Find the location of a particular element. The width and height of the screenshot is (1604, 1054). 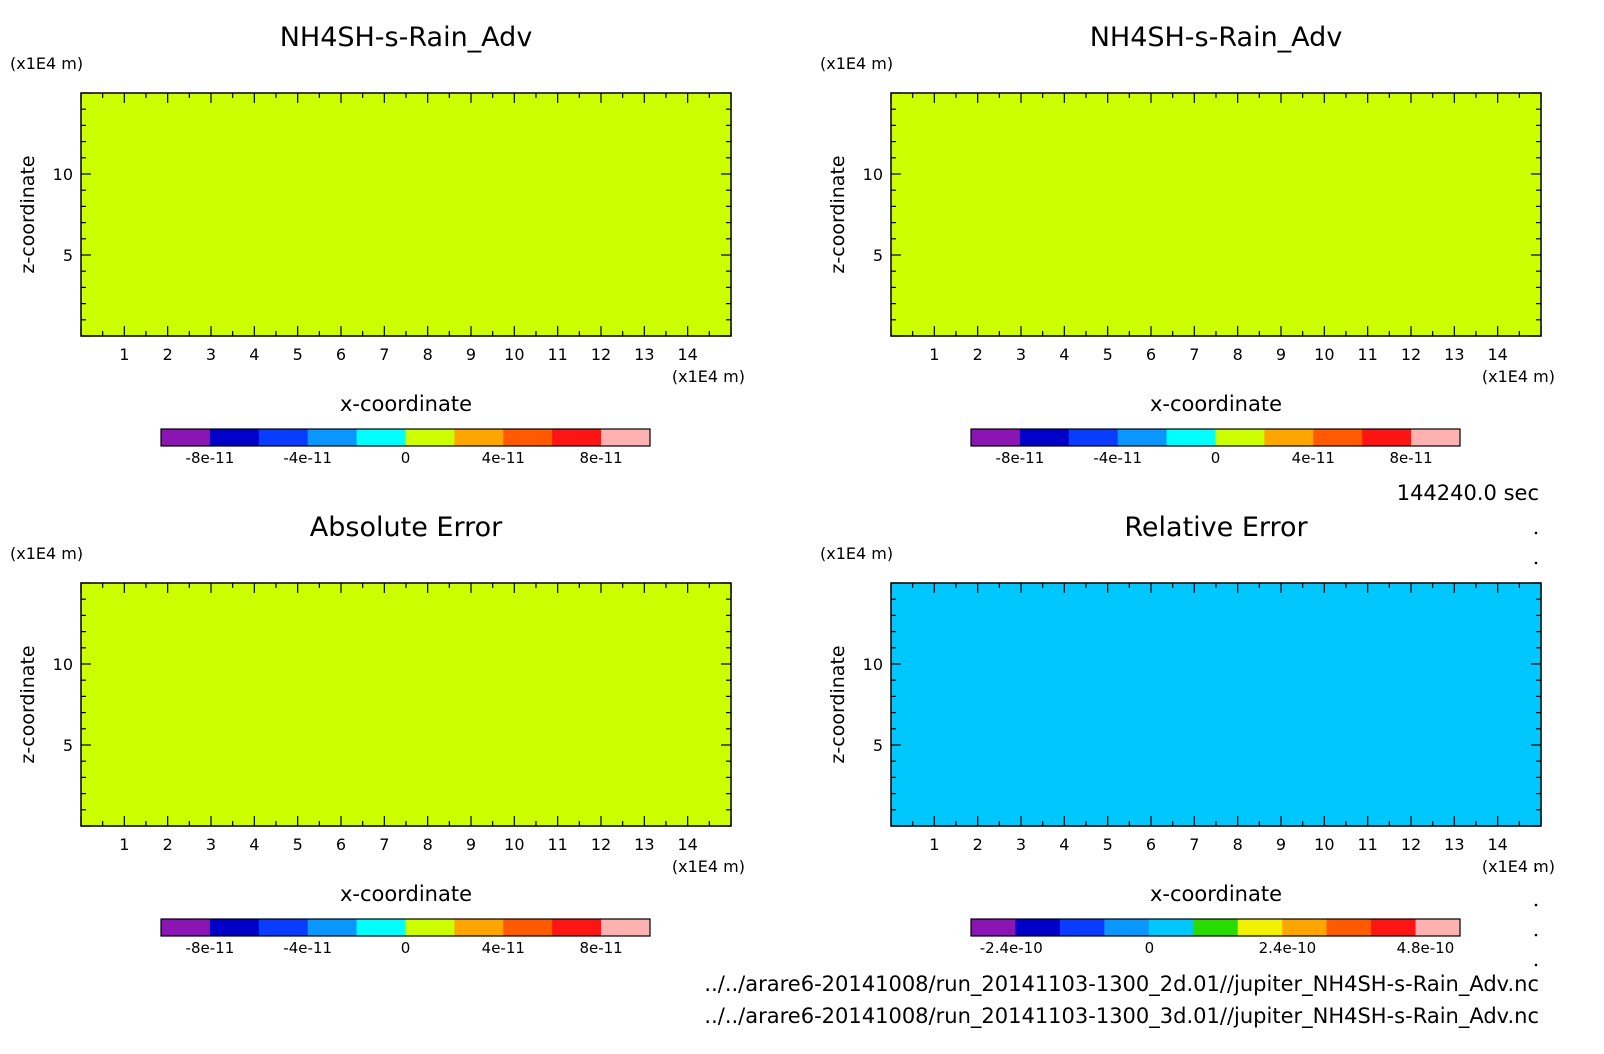

x-tick-label: 4 is located at coordinates (254, 354).